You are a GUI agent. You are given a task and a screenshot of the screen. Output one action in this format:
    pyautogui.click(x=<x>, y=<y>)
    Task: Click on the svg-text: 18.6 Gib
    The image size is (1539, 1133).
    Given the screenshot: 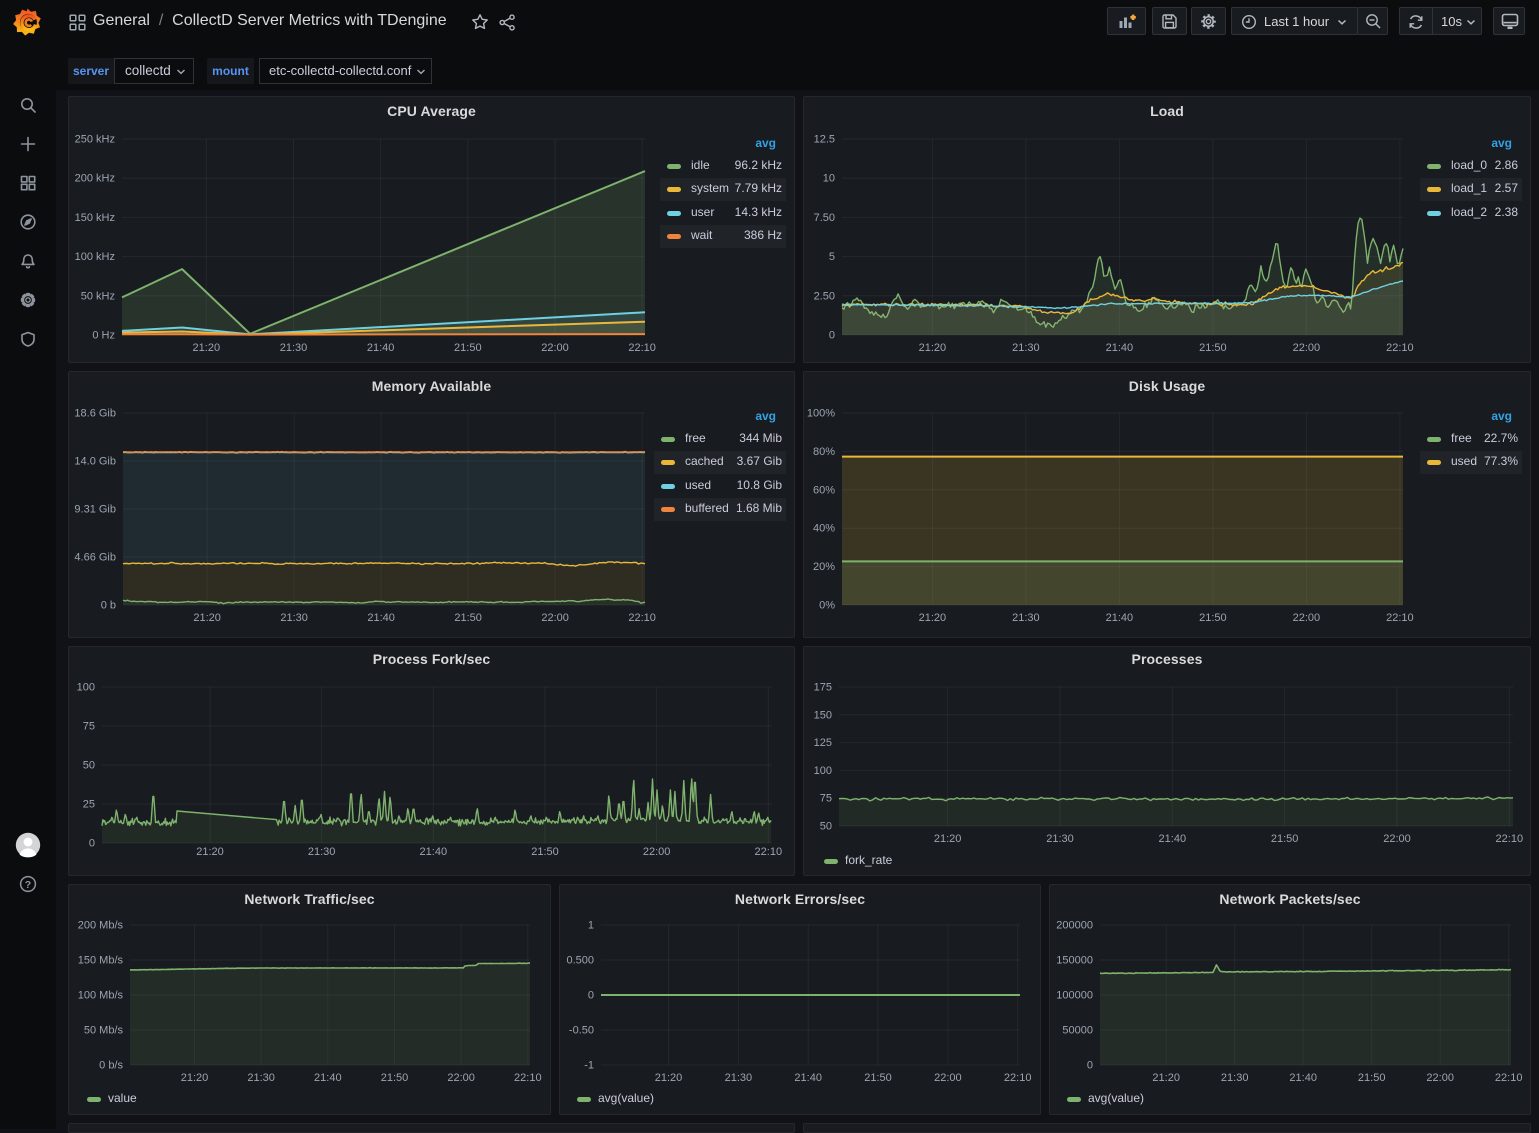 What is the action you would take?
    pyautogui.click(x=95, y=414)
    